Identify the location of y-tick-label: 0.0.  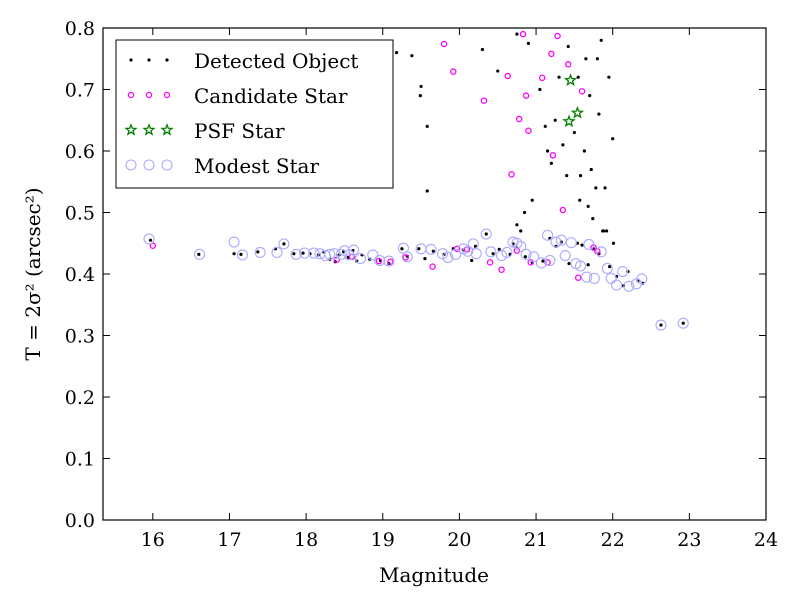
(80, 521).